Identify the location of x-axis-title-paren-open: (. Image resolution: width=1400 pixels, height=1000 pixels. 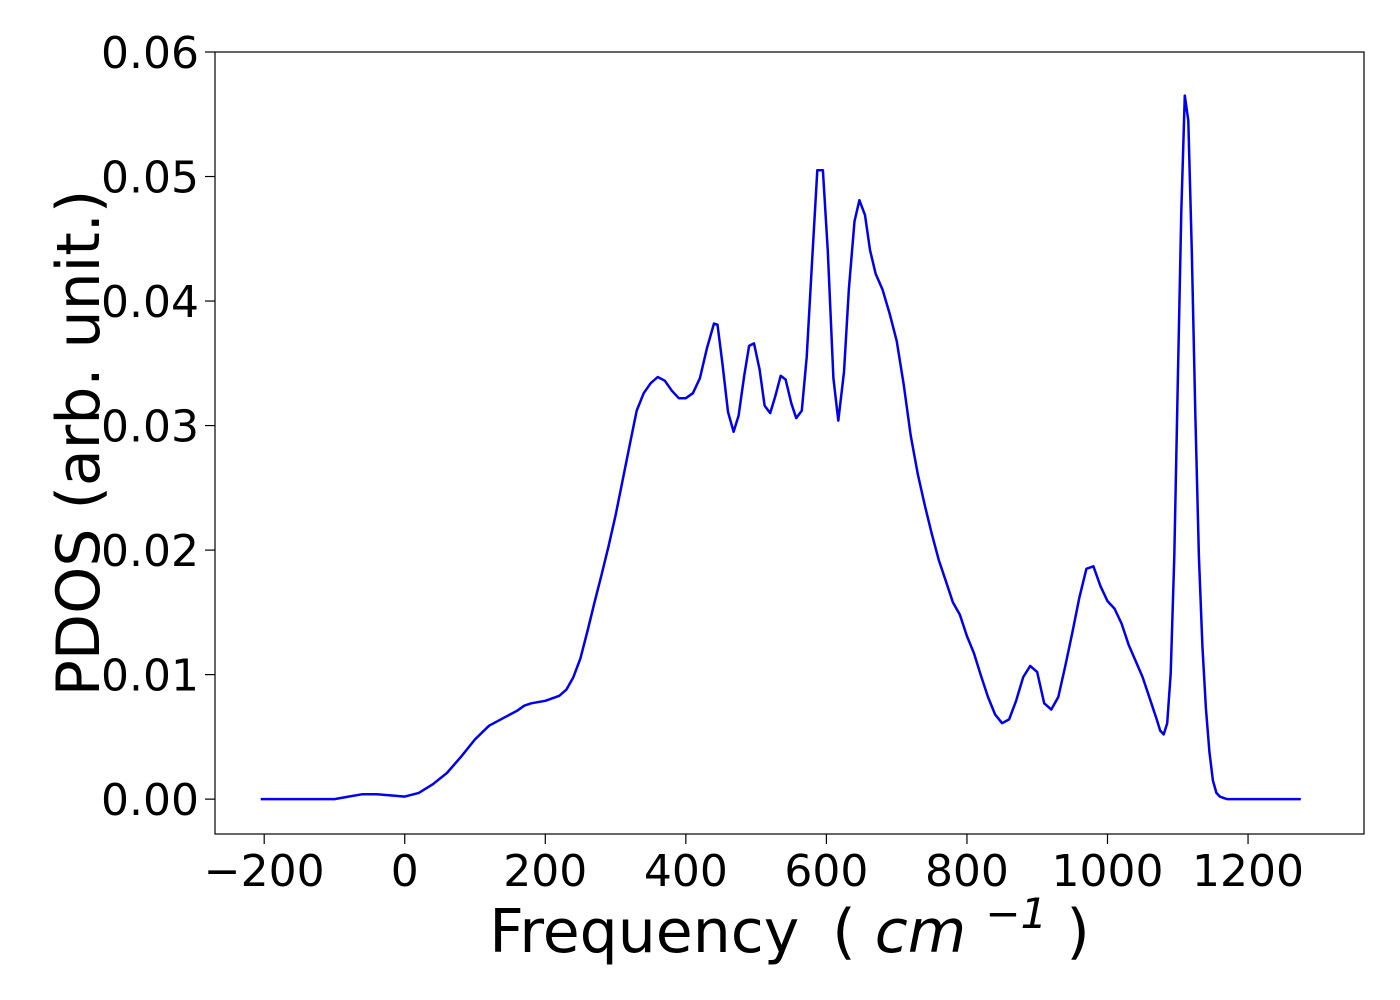
(843, 932).